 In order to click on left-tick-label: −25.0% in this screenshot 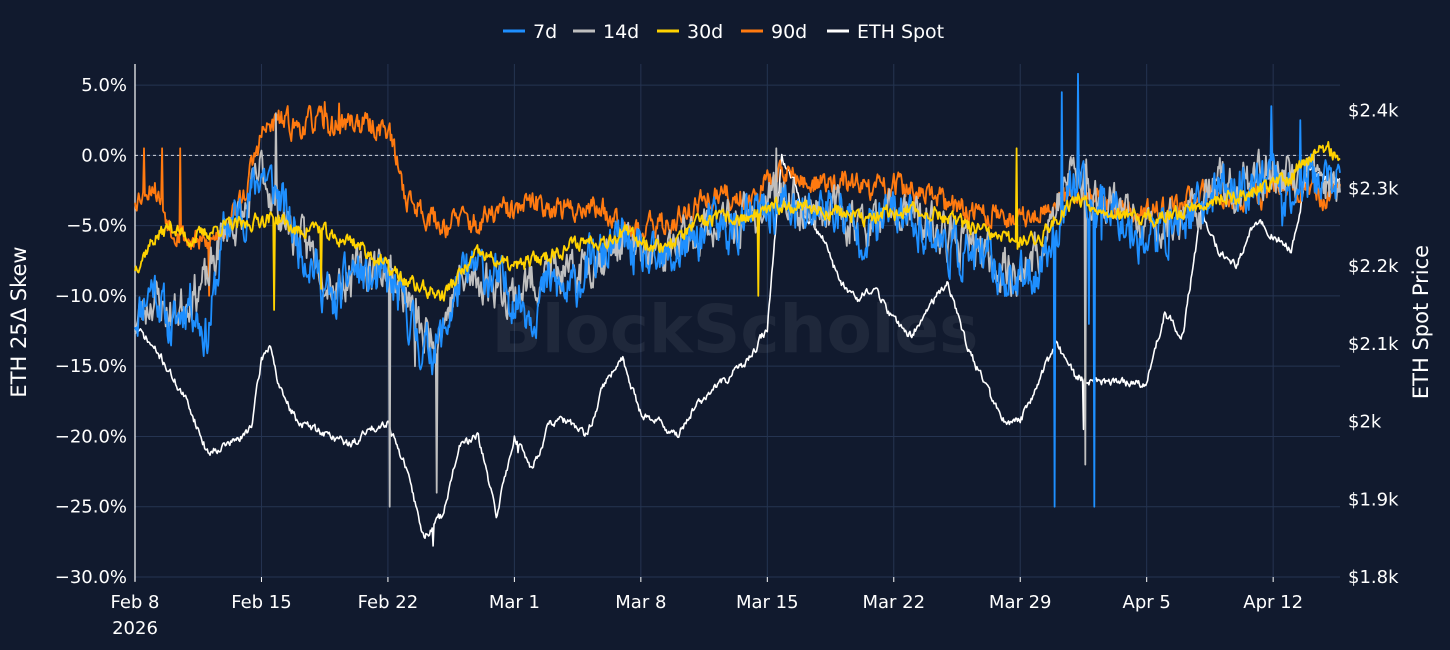, I will do `click(91, 507)`.